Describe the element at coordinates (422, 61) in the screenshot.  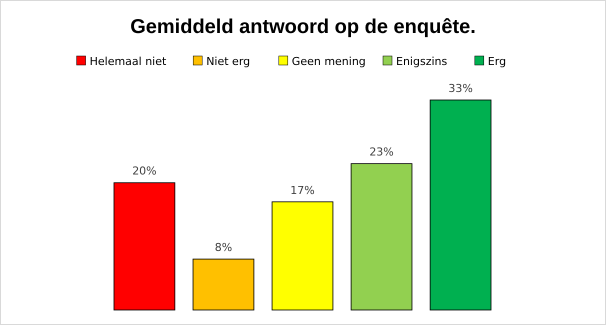
I see `legend-label: Enigszins` at that location.